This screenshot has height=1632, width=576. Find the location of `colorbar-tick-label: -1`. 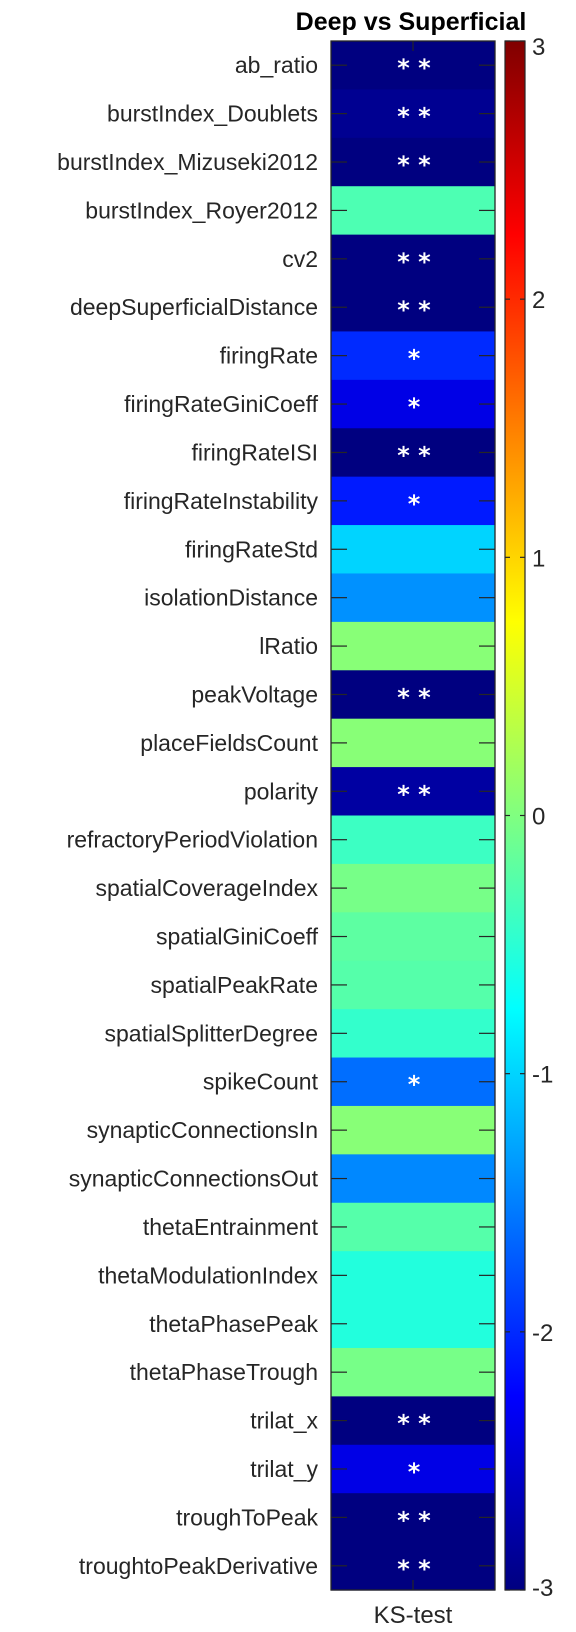

colorbar-tick-label: -1 is located at coordinates (542, 1075).